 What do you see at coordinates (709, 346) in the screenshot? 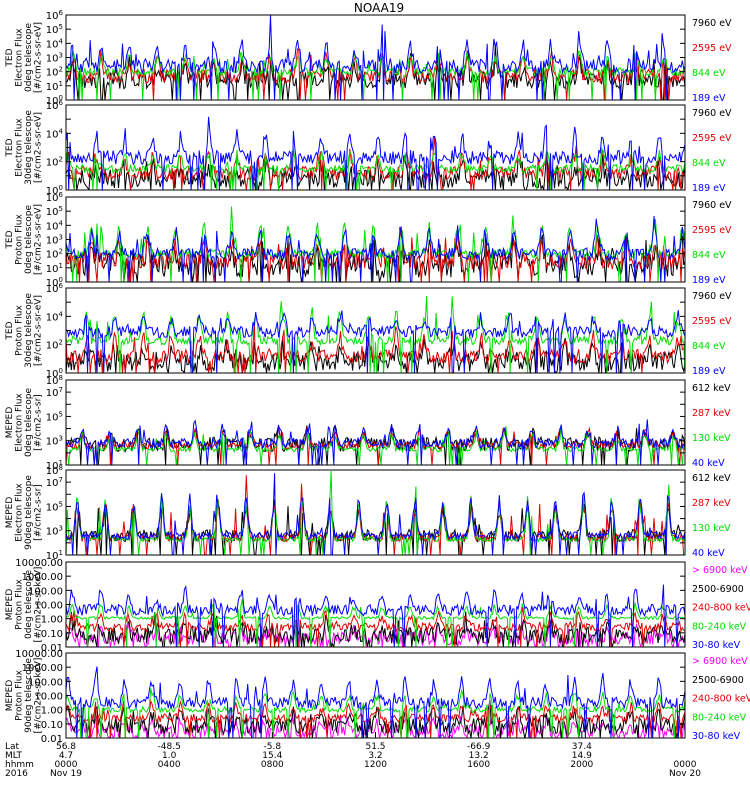
I see `legend-entry-3: 844 eV` at bounding box center [709, 346].